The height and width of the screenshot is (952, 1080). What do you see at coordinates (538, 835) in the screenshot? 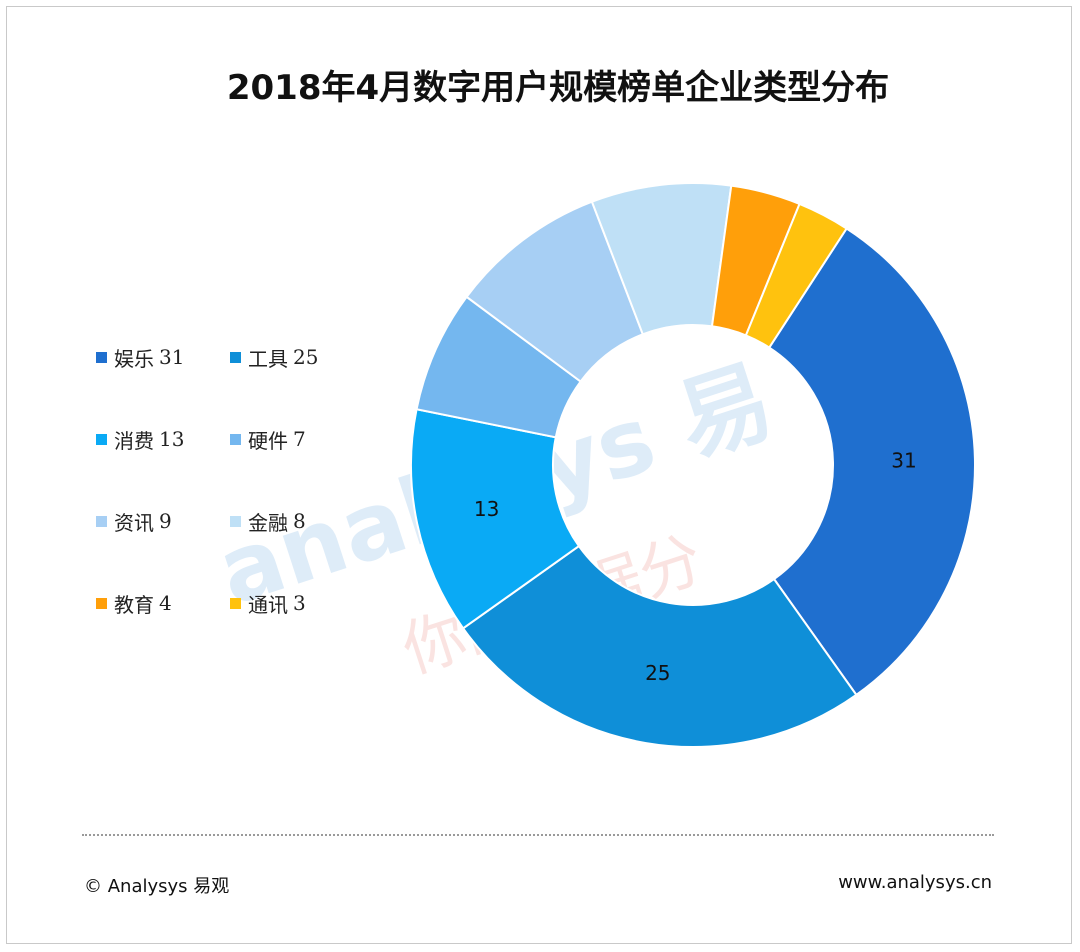
I see `footer-divider` at bounding box center [538, 835].